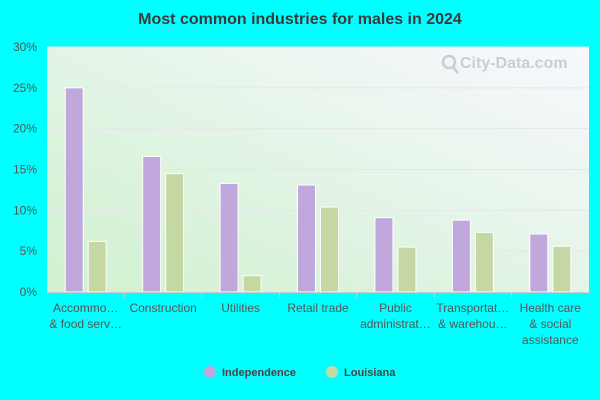  What do you see at coordinates (259, 373) in the screenshot?
I see `legend-label: Independence` at bounding box center [259, 373].